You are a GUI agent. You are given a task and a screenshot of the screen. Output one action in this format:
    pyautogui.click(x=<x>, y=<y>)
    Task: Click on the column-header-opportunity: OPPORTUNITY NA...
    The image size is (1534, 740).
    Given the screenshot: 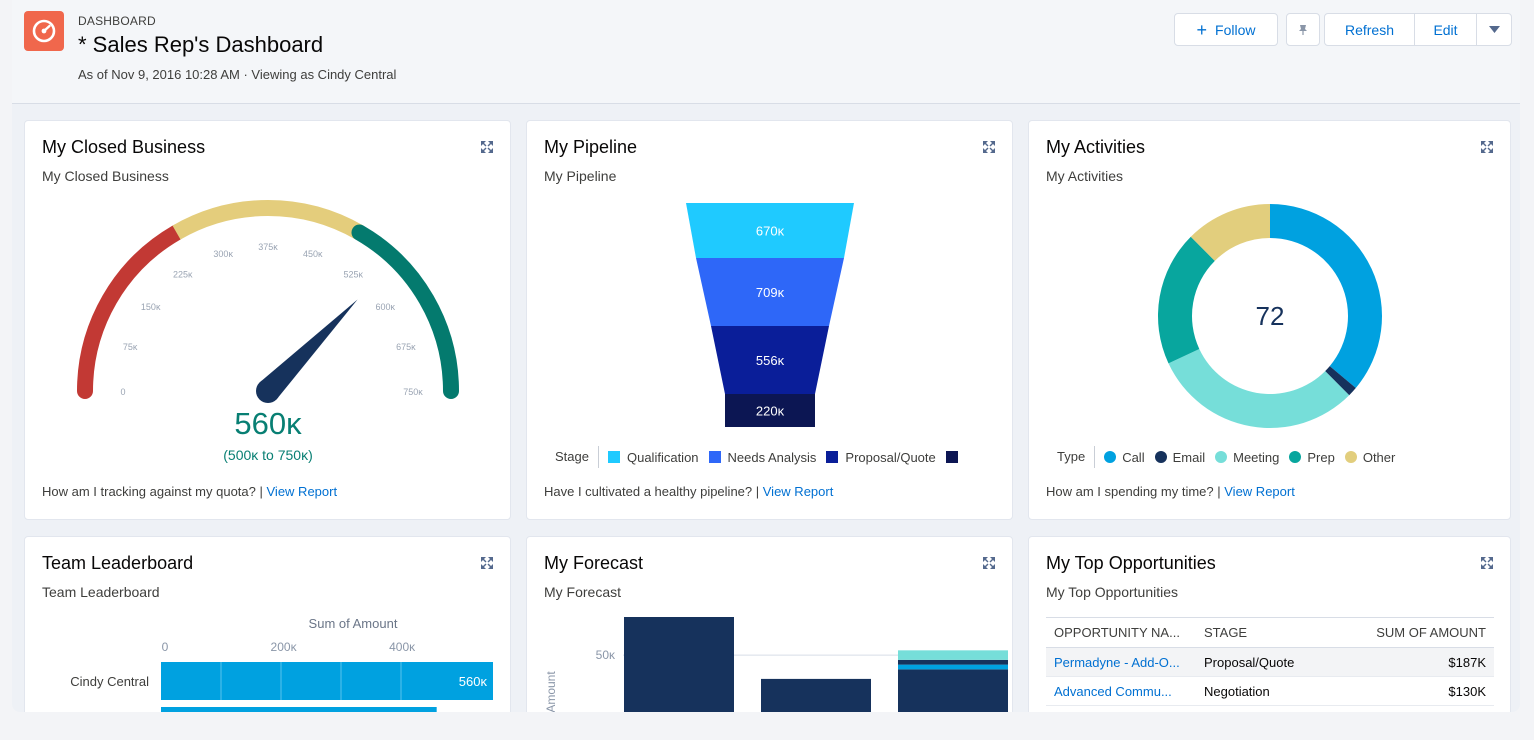 What is the action you would take?
    pyautogui.click(x=1121, y=632)
    